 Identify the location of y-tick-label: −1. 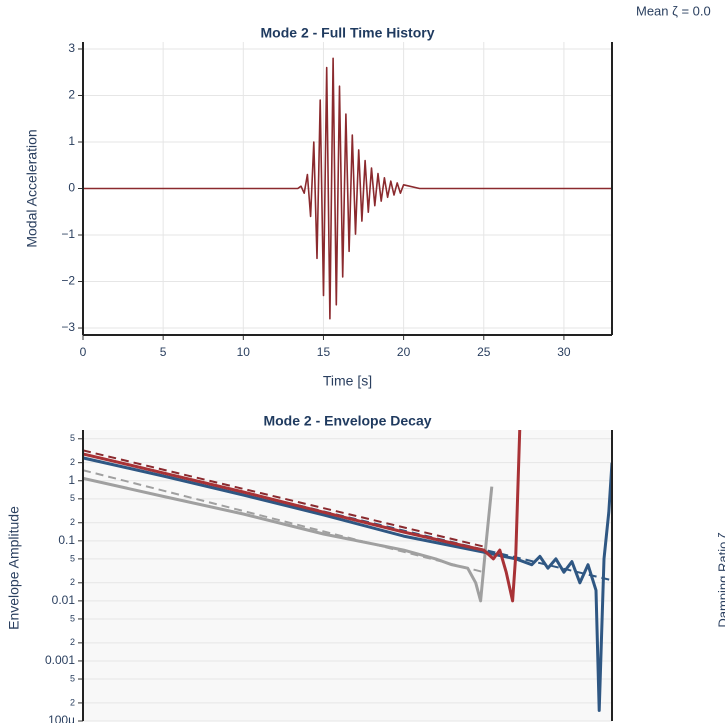
(68, 234).